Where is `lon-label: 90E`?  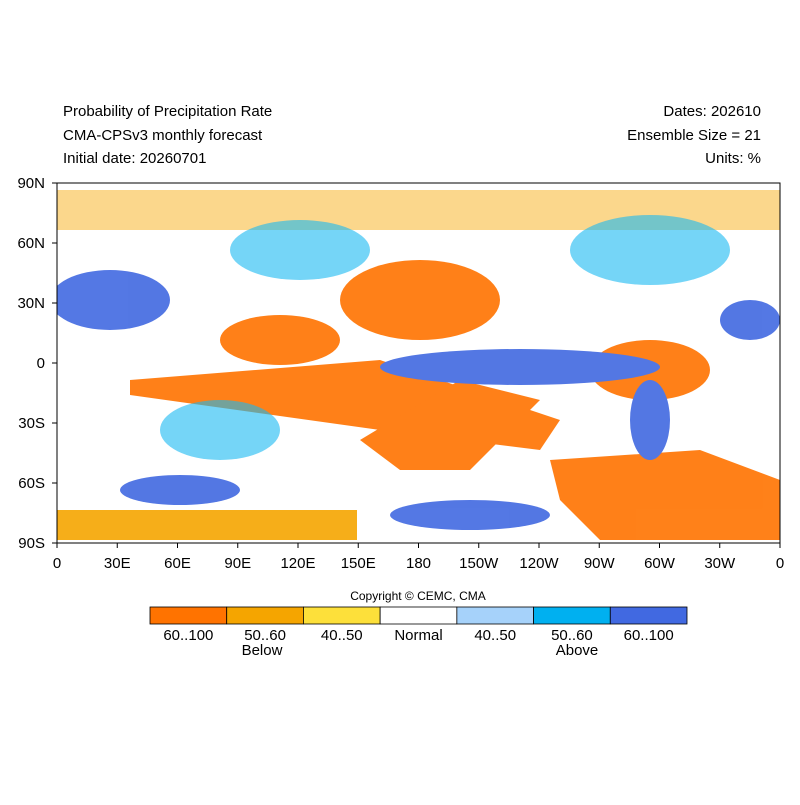
lon-label: 90E is located at coordinates (237, 563).